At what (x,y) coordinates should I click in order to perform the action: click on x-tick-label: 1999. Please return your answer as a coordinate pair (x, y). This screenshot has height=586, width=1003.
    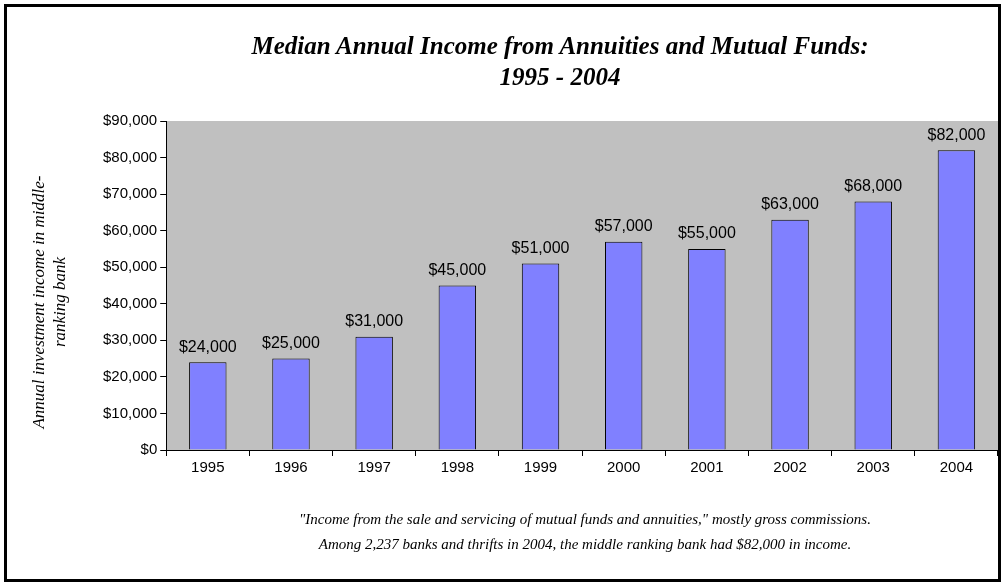
    Looking at the image, I should click on (540, 467).